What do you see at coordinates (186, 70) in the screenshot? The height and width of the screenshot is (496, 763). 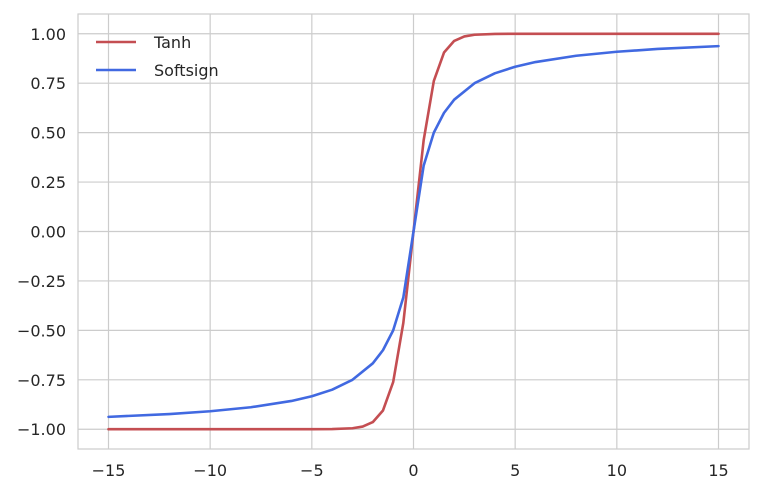 I see `legend-label-softsign: Softsign` at bounding box center [186, 70].